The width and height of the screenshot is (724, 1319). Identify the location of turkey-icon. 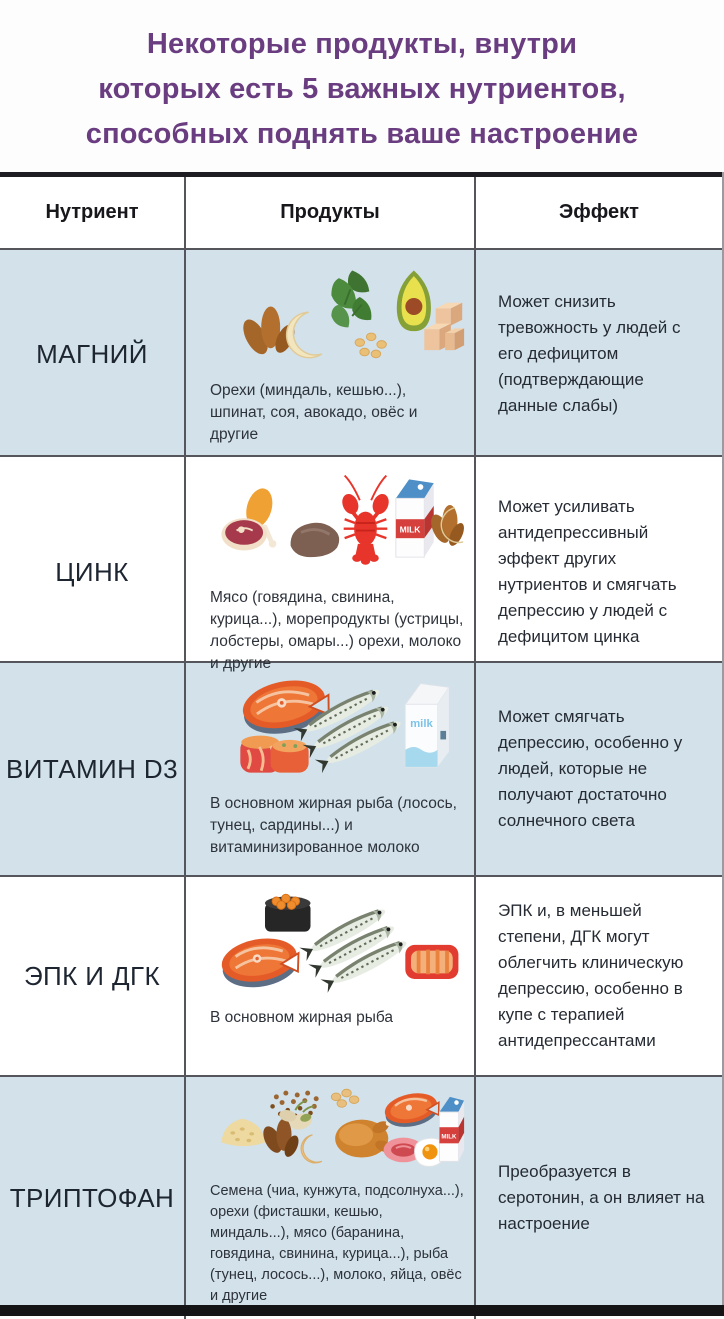
(364, 1138).